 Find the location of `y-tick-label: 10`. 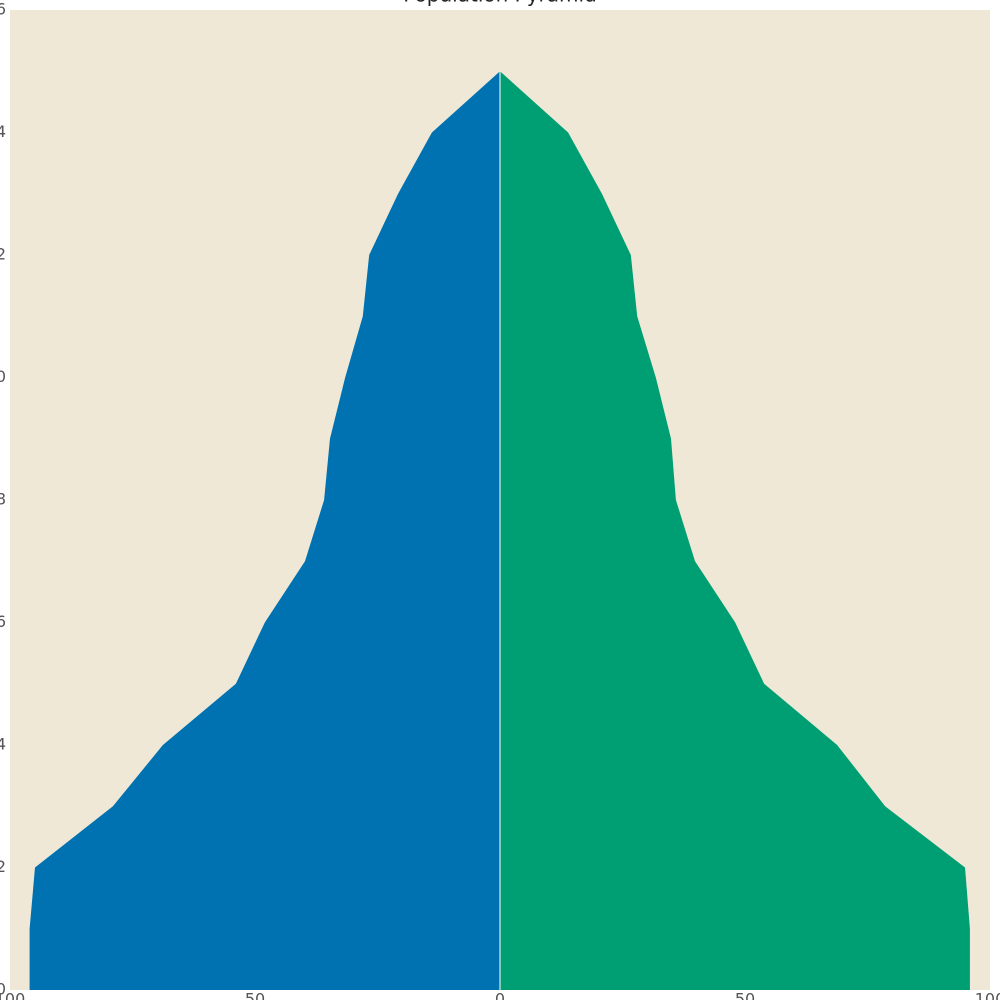

y-tick-label: 10 is located at coordinates (3, 376).